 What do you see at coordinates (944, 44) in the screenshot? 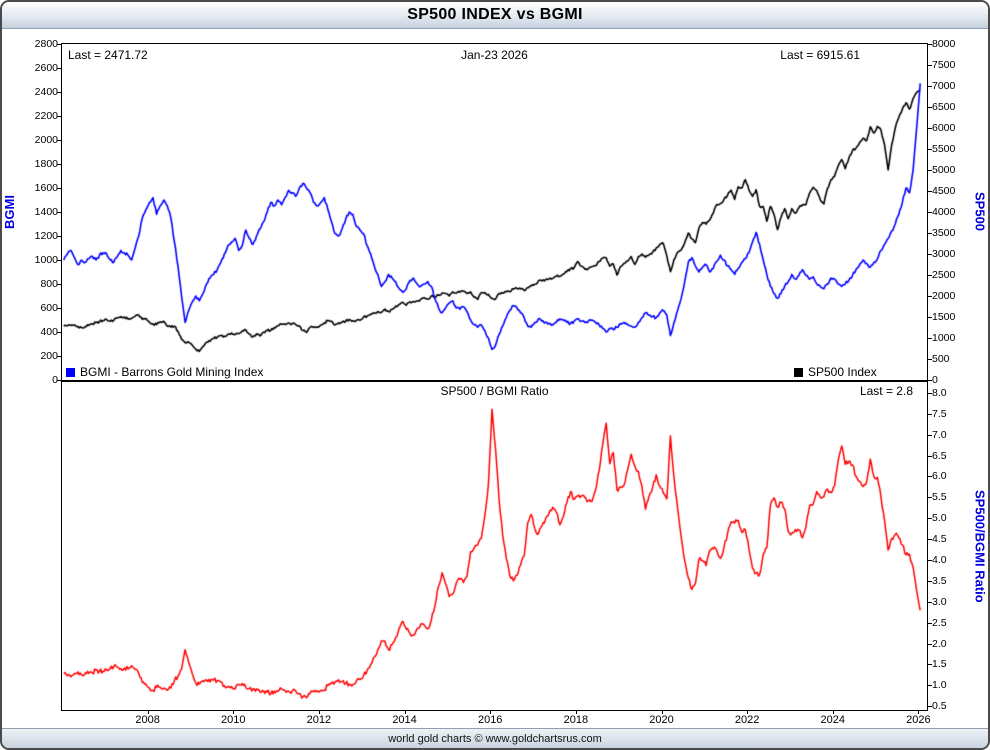
I see `right-axis-tick-label: 8000` at bounding box center [944, 44].